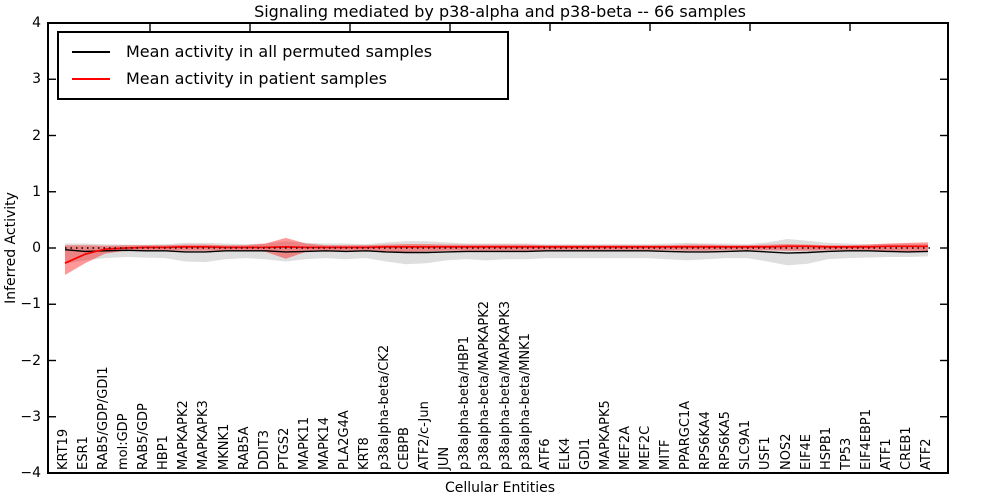 The width and height of the screenshot is (1000, 500). I want to click on x-tick-label: ATF1, so click(886, 454).